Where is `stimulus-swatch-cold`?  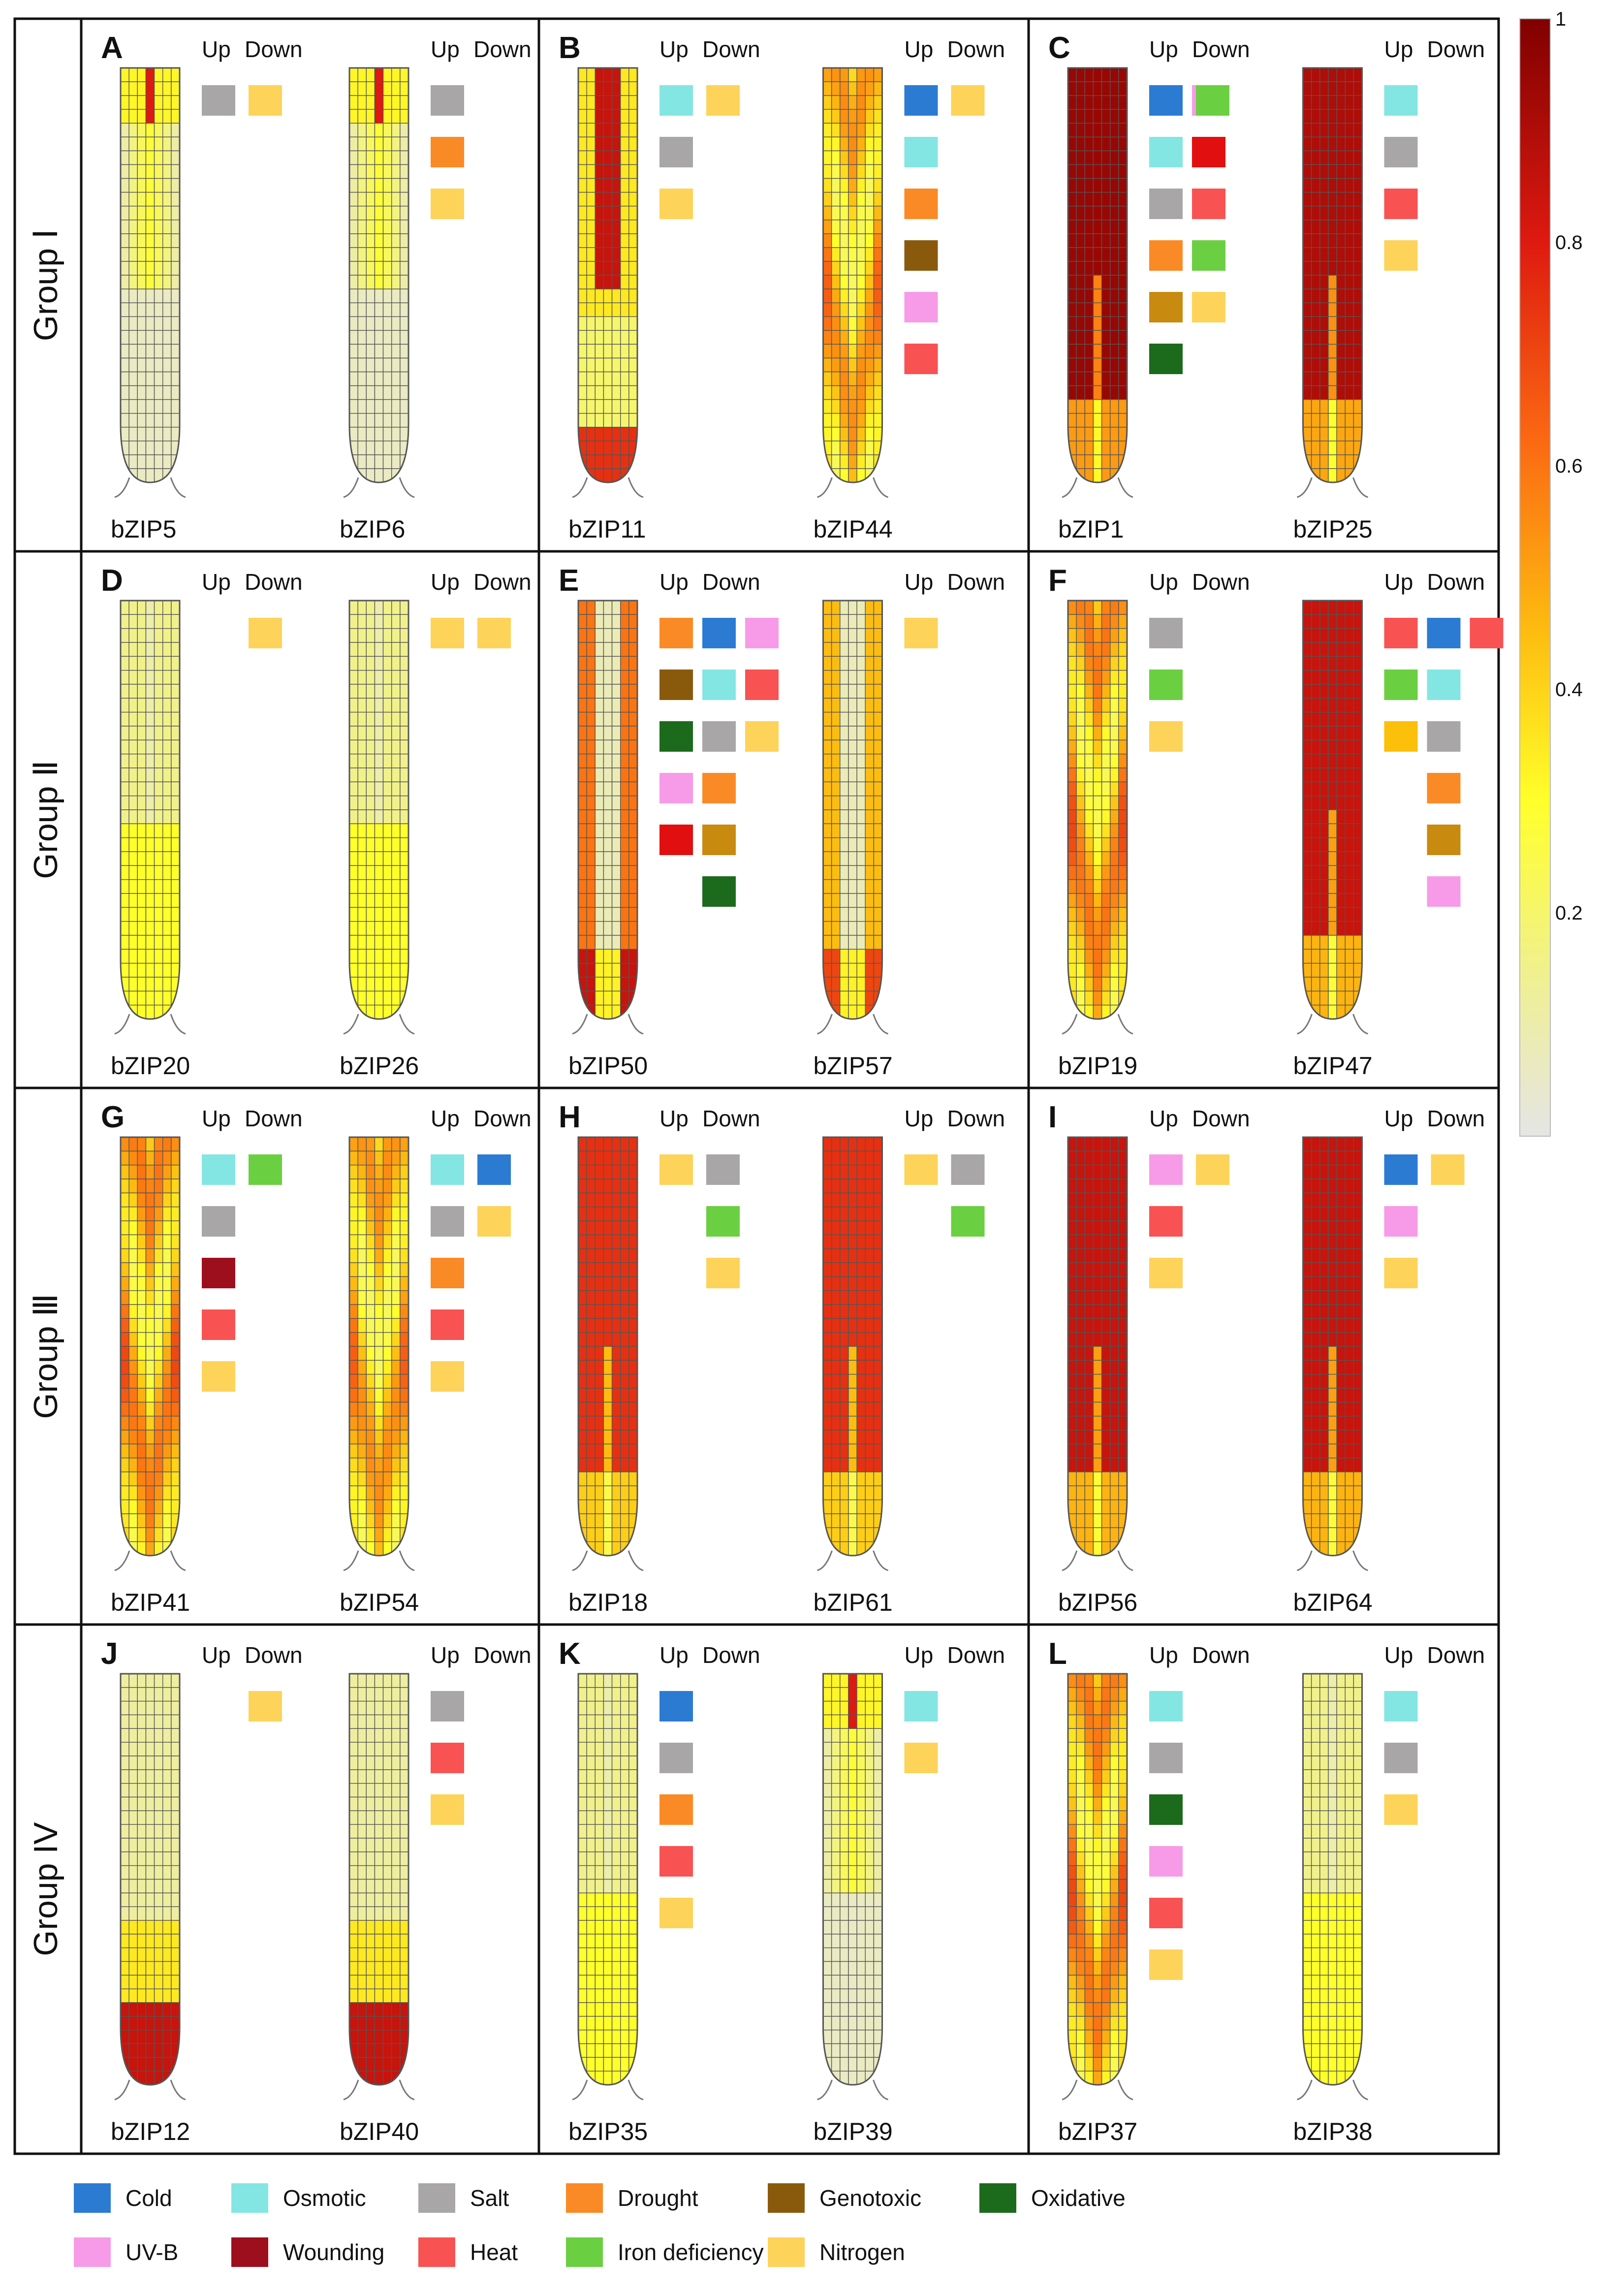
stimulus-swatch-cold is located at coordinates (719, 633).